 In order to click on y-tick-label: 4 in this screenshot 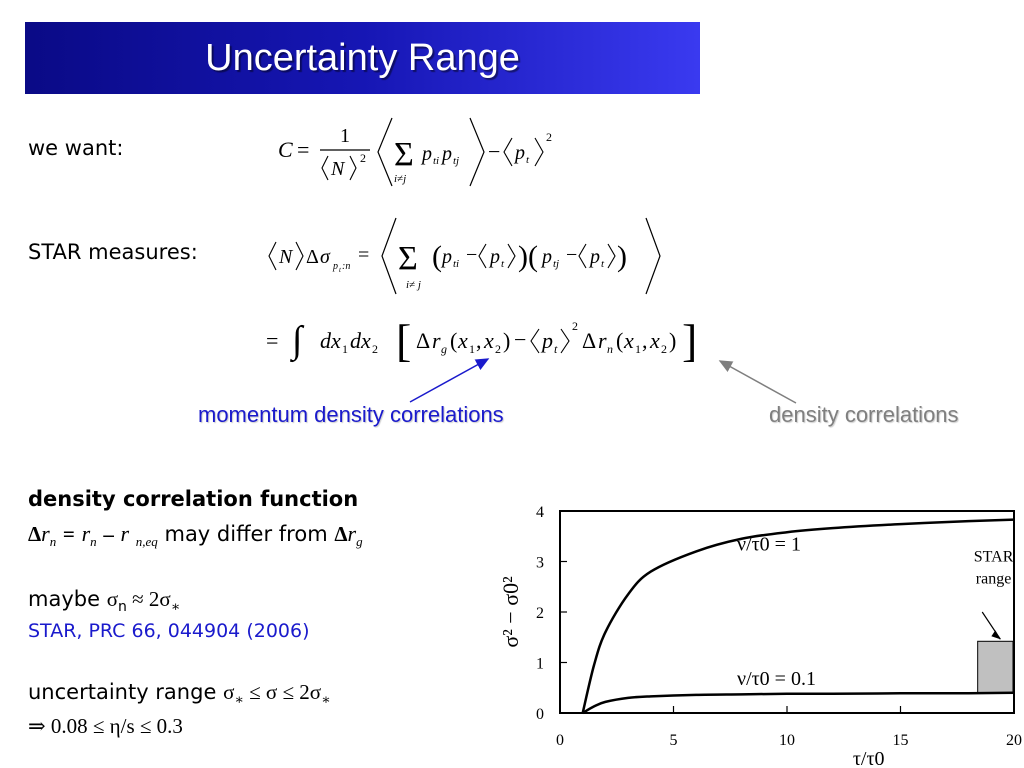, I will do `click(540, 512)`.